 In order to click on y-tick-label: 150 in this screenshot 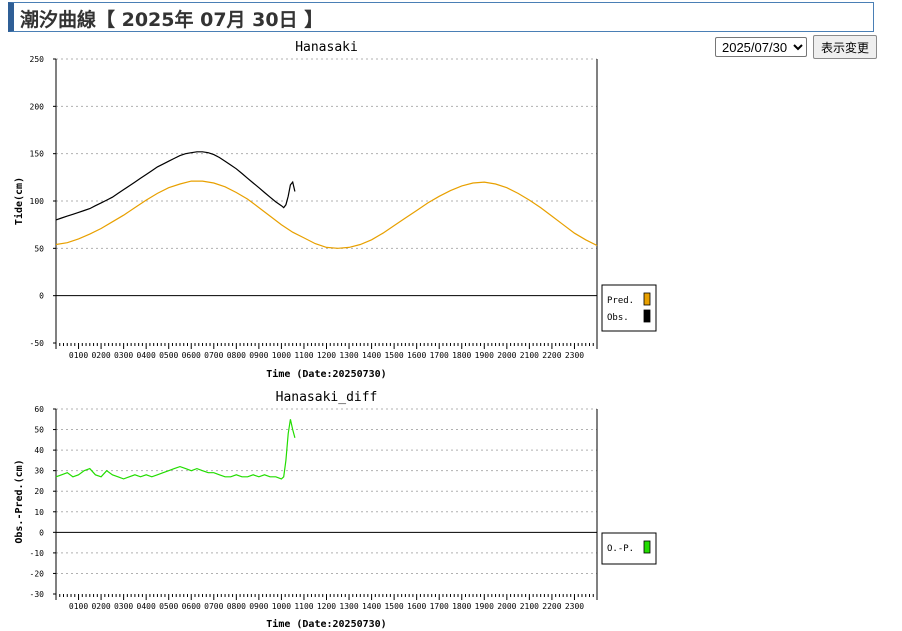, I will do `click(37, 154)`.